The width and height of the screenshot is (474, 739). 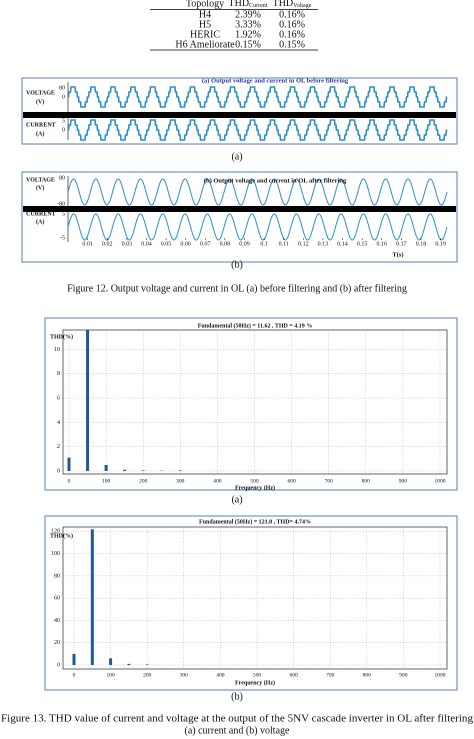 I want to click on table-header: Topology, so click(x=205, y=4).